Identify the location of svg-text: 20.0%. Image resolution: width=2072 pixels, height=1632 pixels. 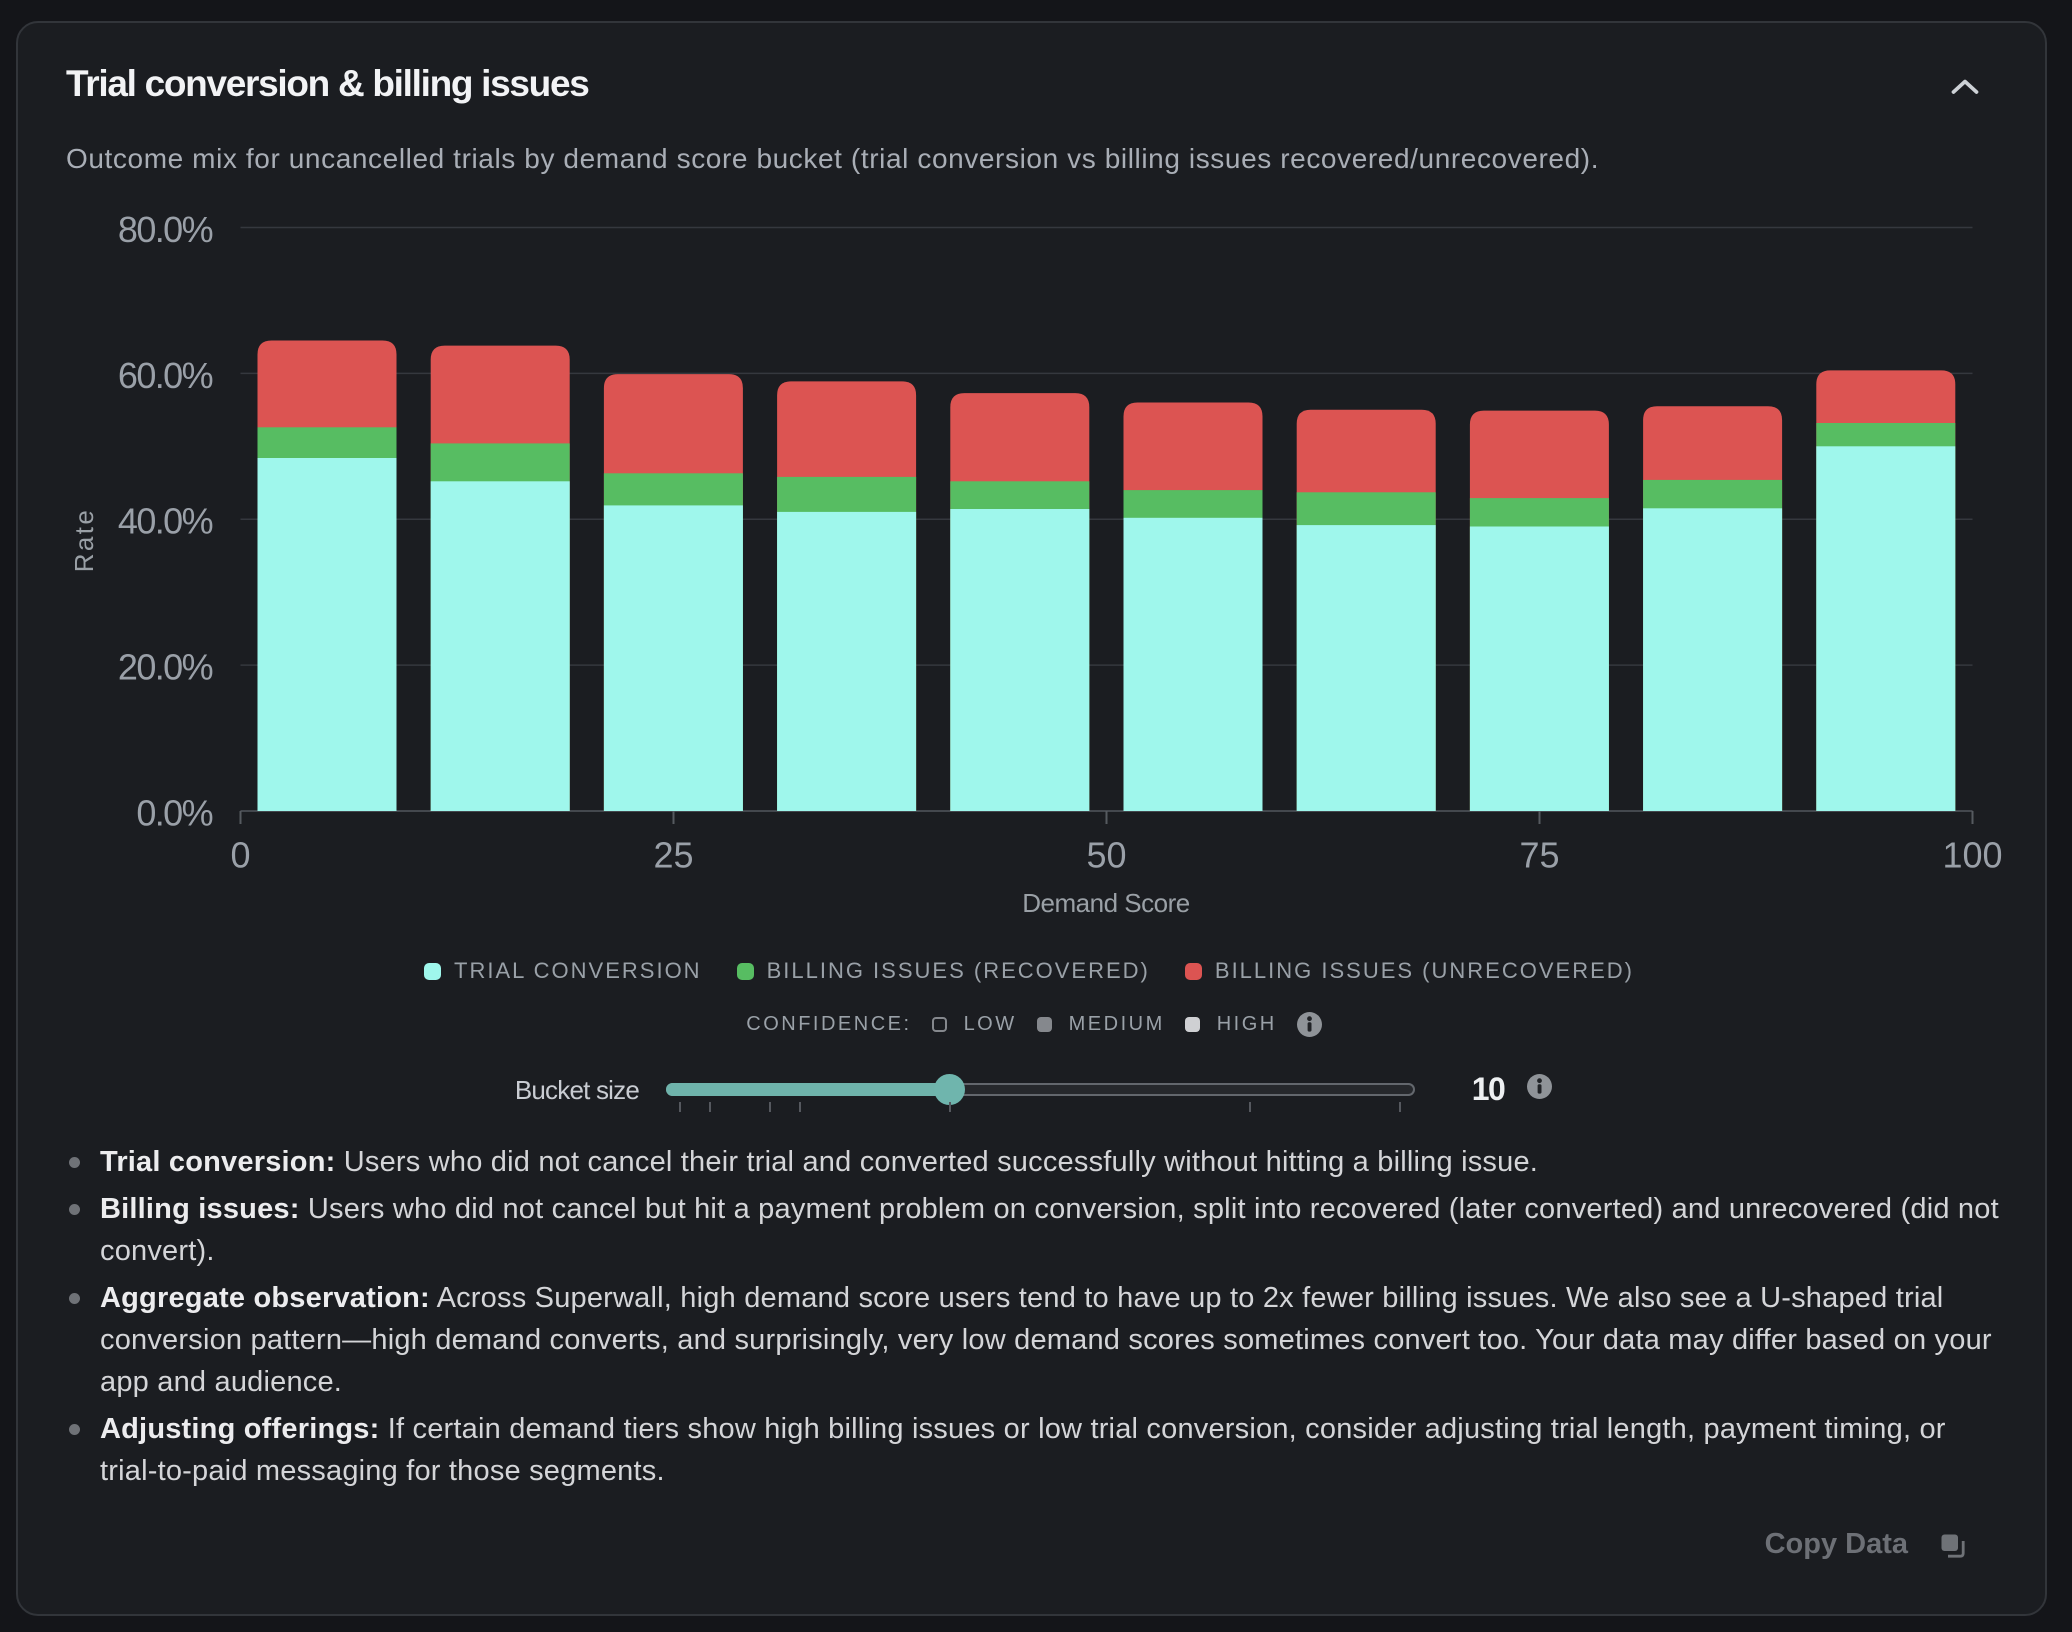
(165, 667).